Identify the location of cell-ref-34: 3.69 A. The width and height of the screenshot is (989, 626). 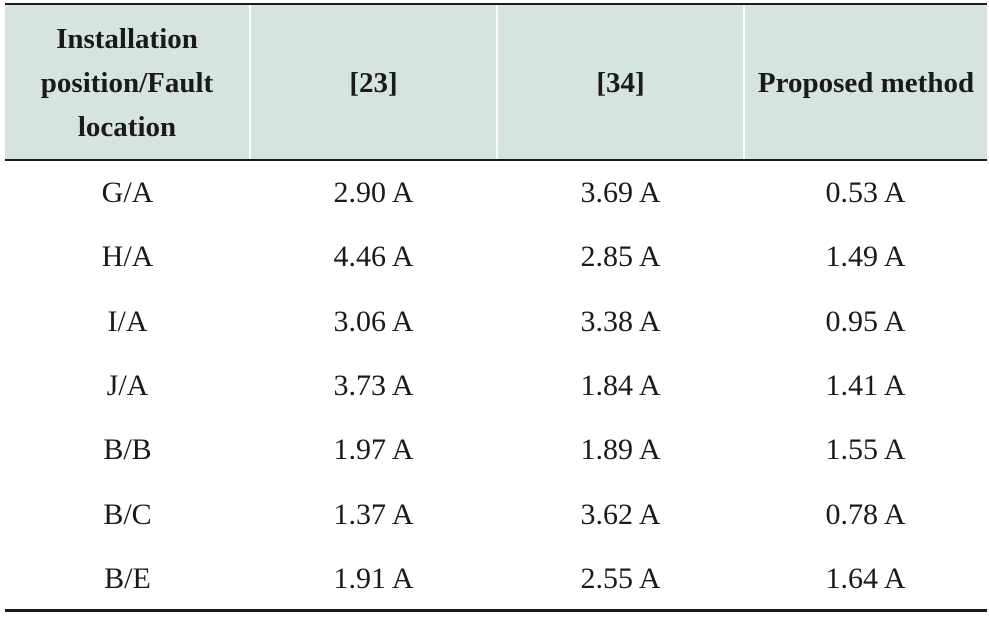
(620, 193).